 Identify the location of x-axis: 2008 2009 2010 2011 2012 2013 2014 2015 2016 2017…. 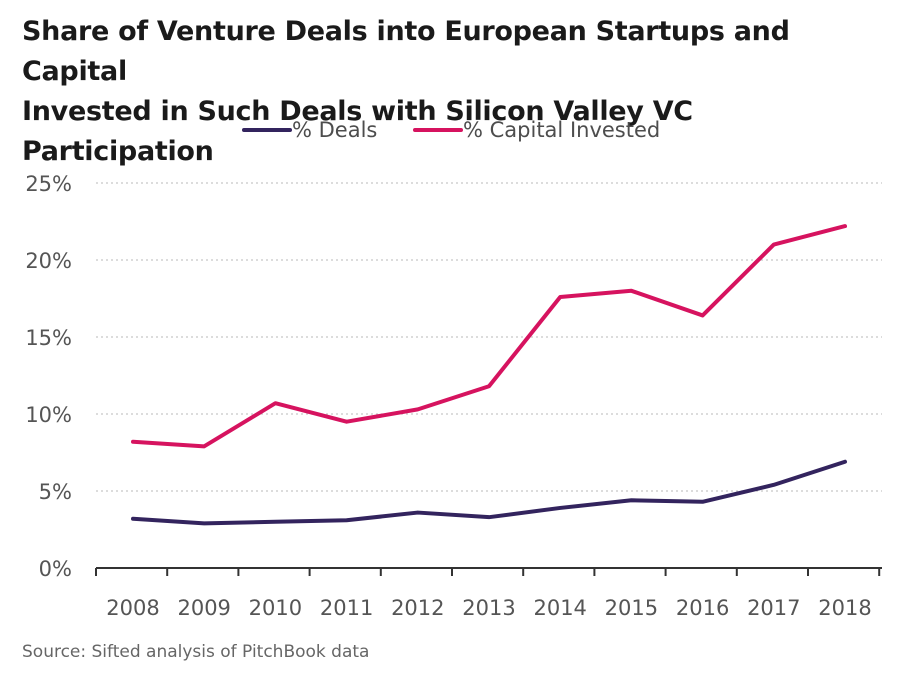
(488, 593).